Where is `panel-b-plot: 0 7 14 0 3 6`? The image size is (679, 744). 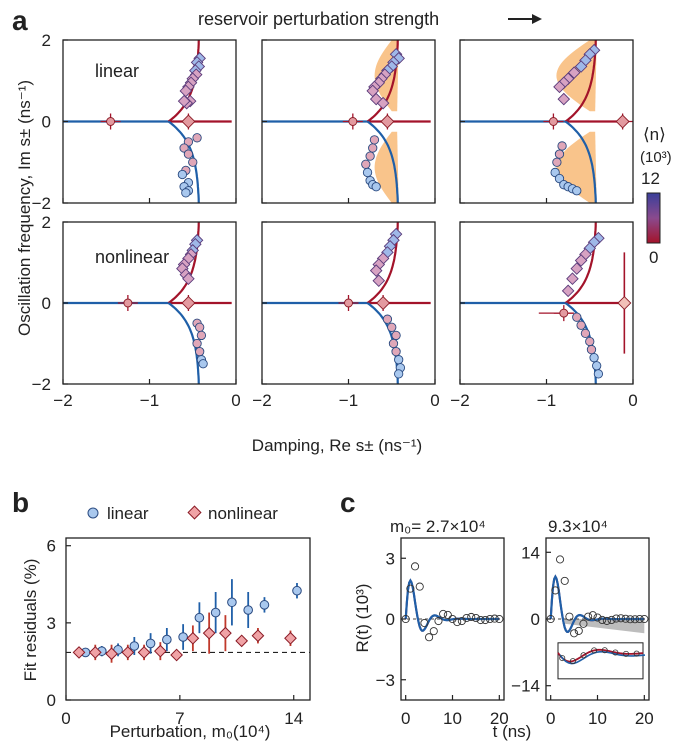 panel-b-plot: 0 7 14 0 3 6 is located at coordinates (179, 632).